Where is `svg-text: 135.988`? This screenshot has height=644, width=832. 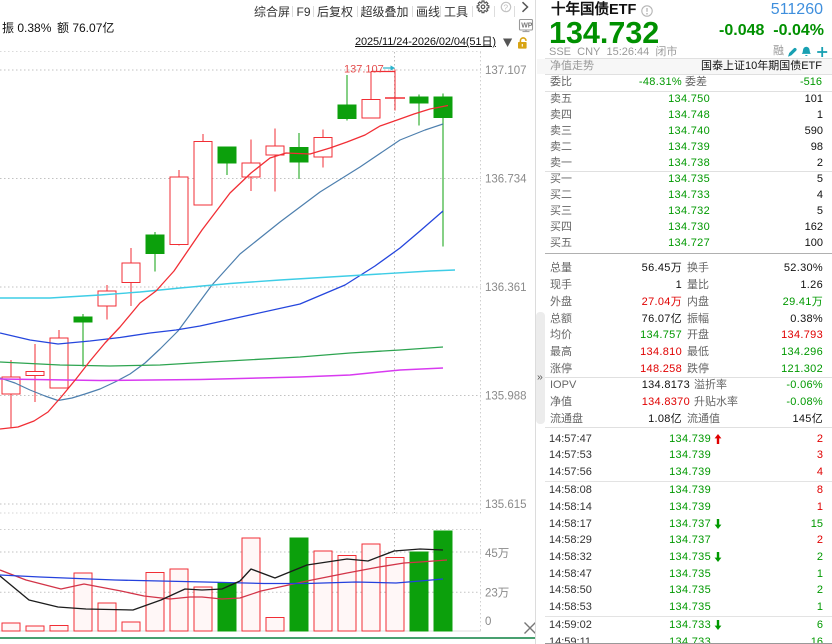
svg-text: 135.988 is located at coordinates (506, 397).